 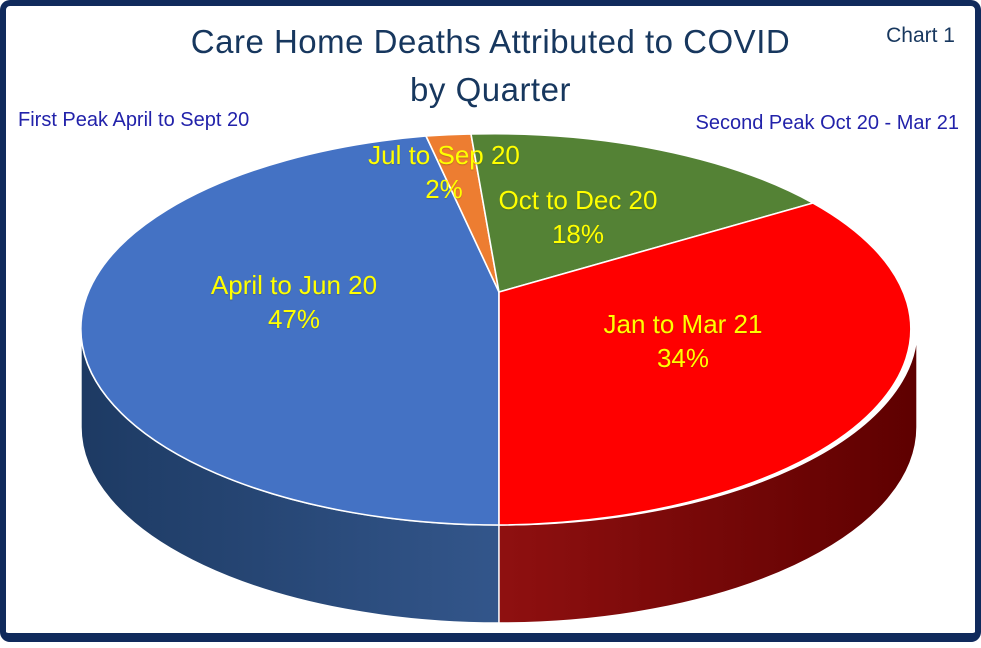 What do you see at coordinates (134, 120) in the screenshot?
I see `annotation-first-peak: First Peak April to Sept 20` at bounding box center [134, 120].